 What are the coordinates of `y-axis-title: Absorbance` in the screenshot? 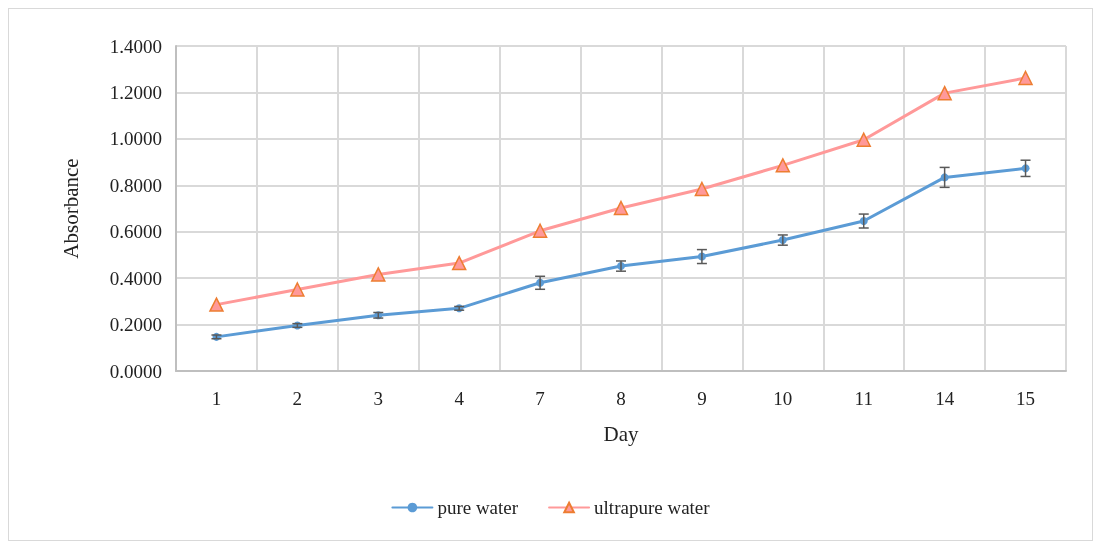 It's located at (70, 208).